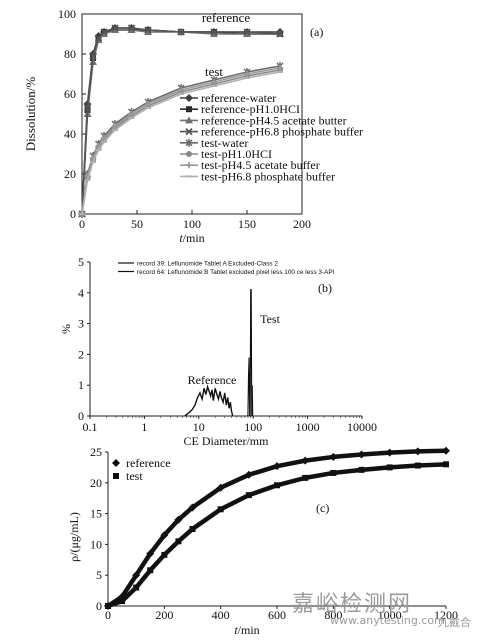 The image size is (477, 642). Describe the element at coordinates (70, 174) in the screenshot. I see `y-tick-label-a: 20` at that location.